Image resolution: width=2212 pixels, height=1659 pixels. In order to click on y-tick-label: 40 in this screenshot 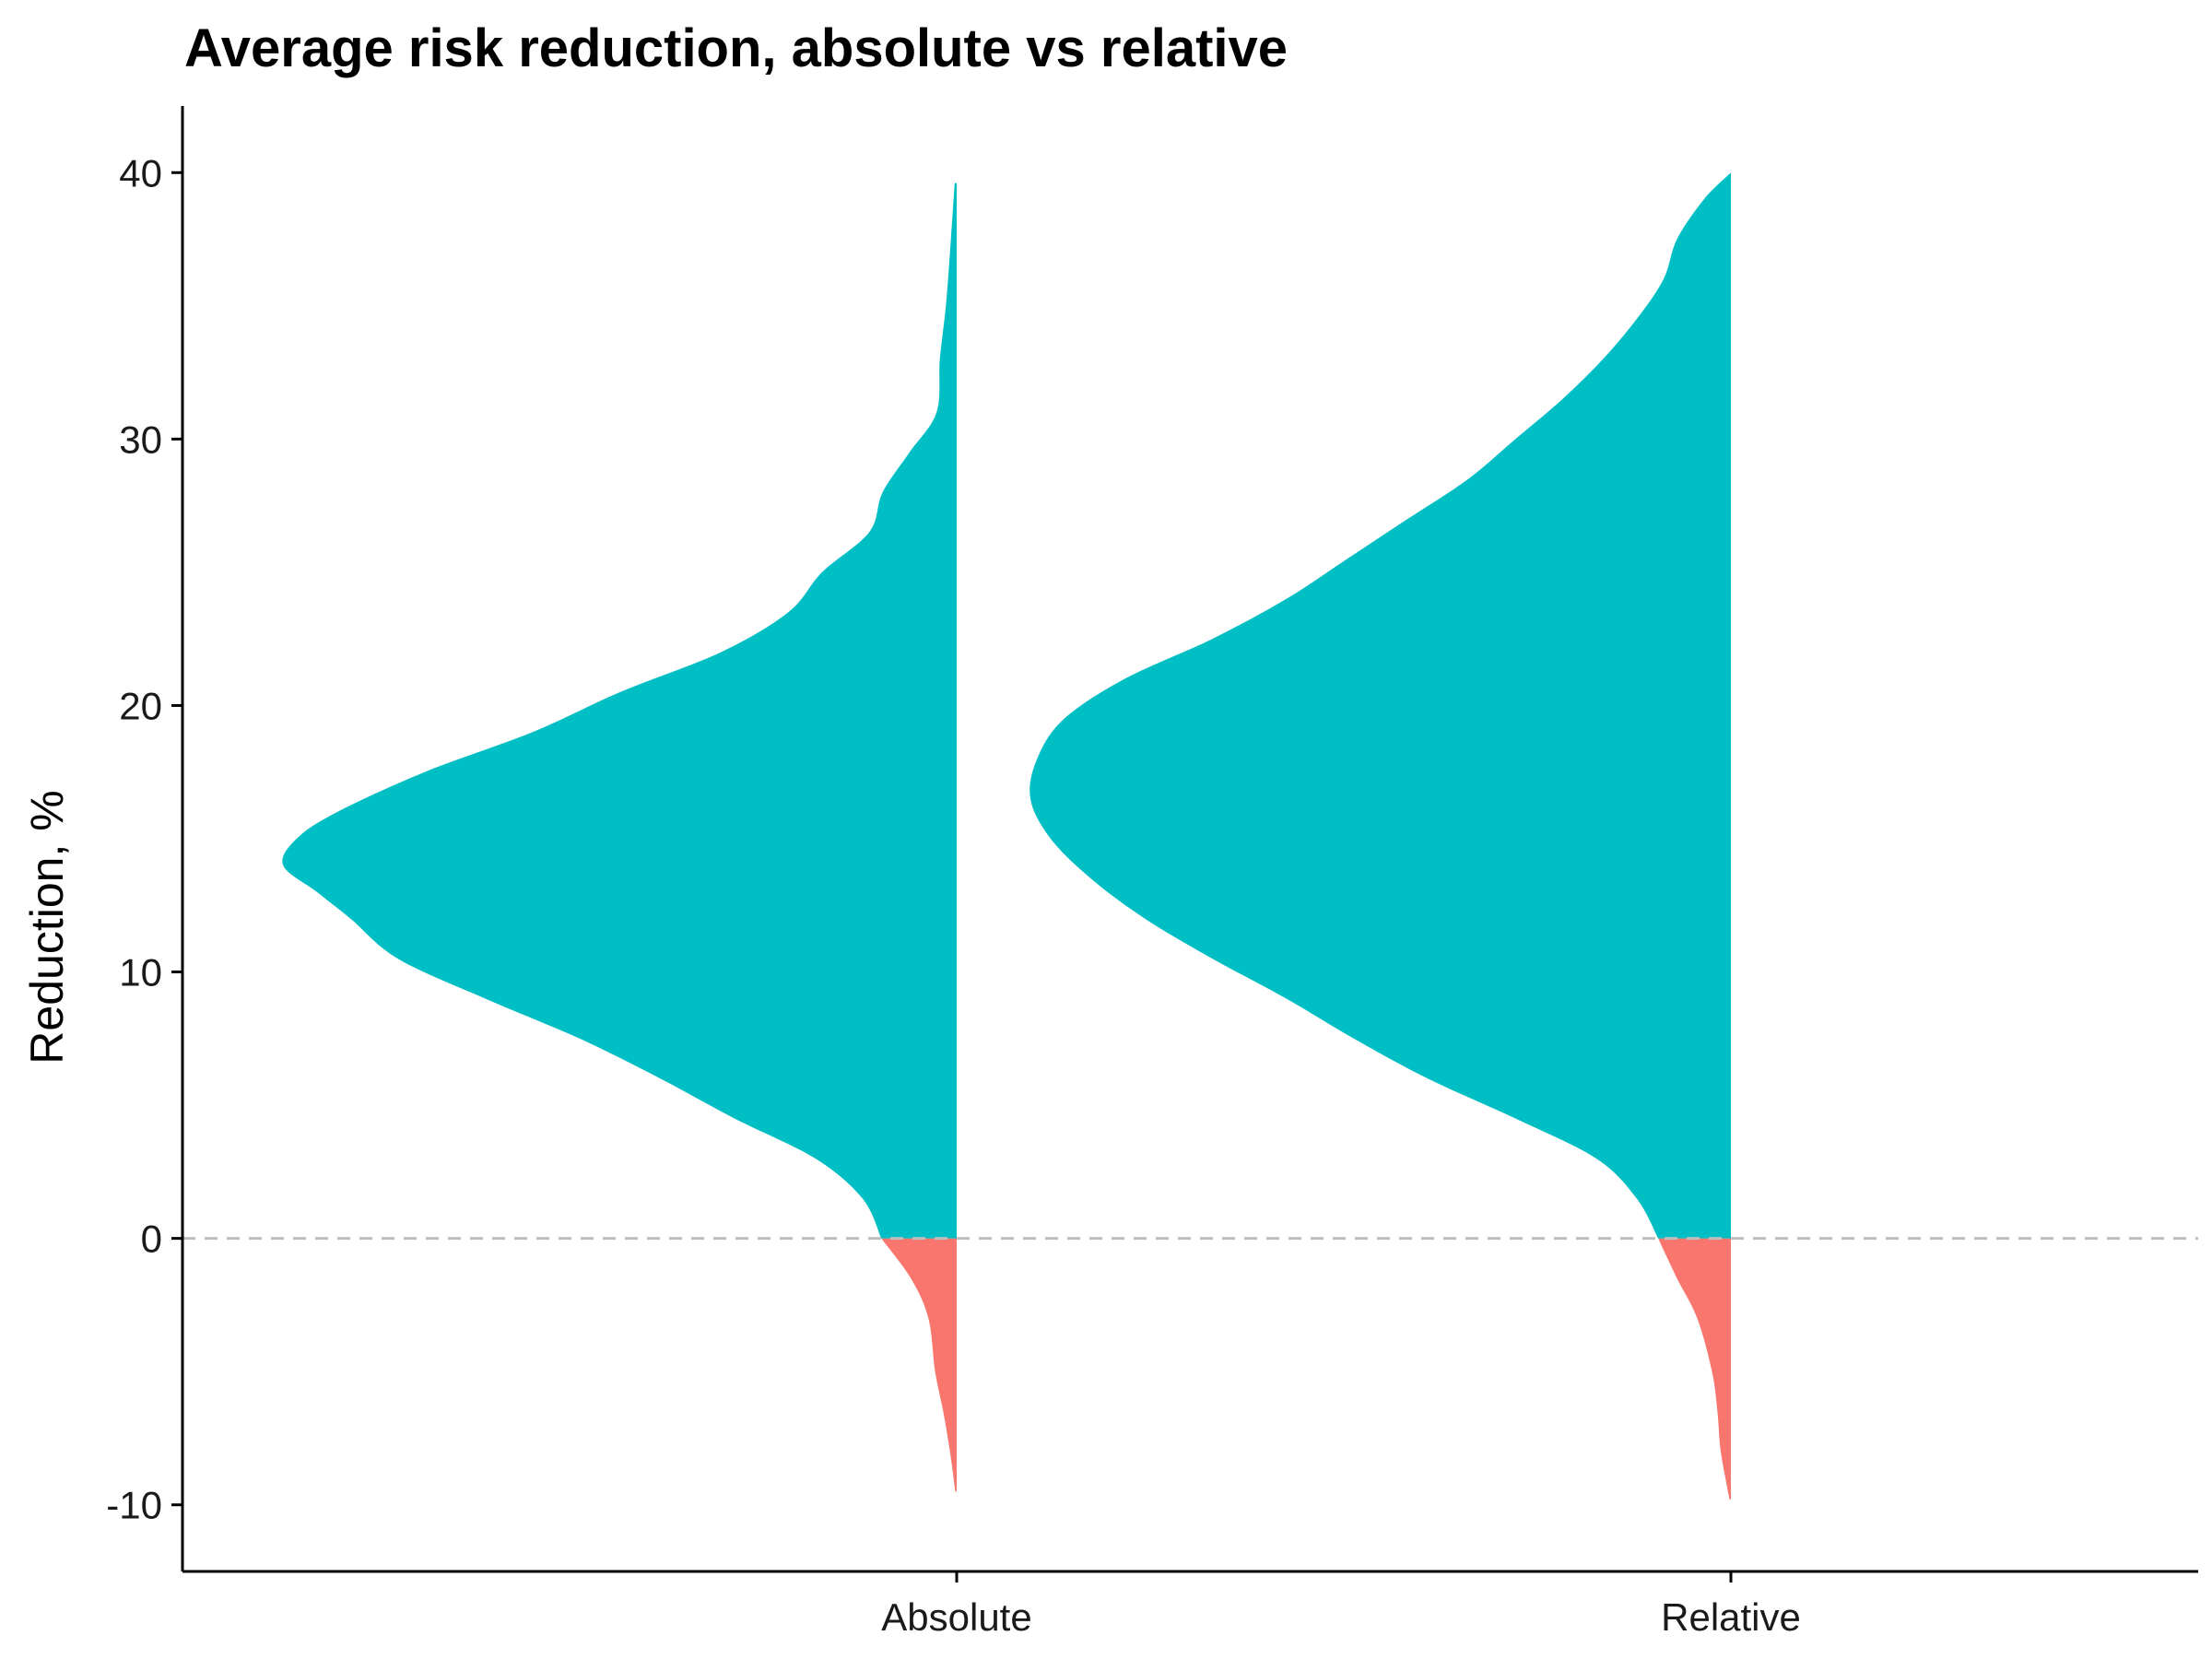, I will do `click(140, 172)`.